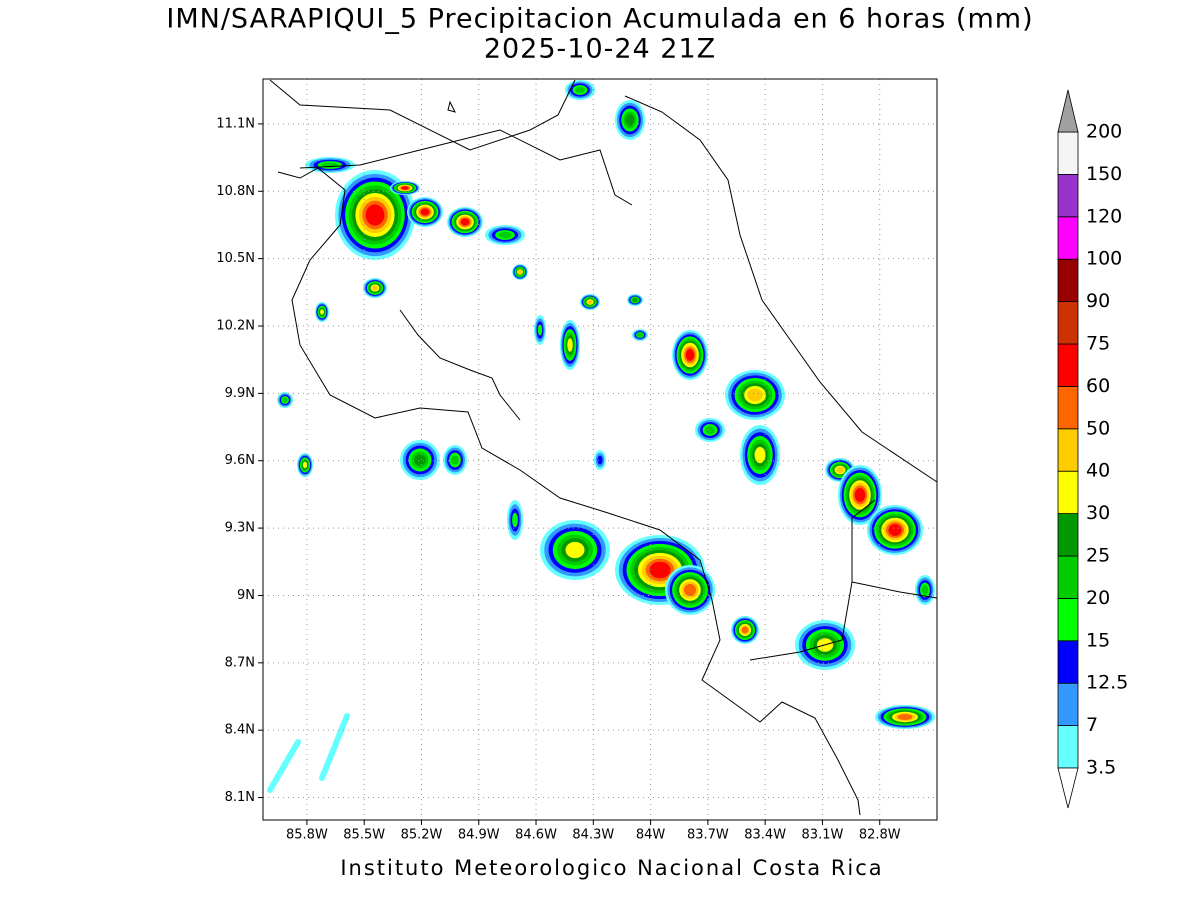 The height and width of the screenshot is (900, 1200). I want to click on colorbar-under, so click(1068, 788).